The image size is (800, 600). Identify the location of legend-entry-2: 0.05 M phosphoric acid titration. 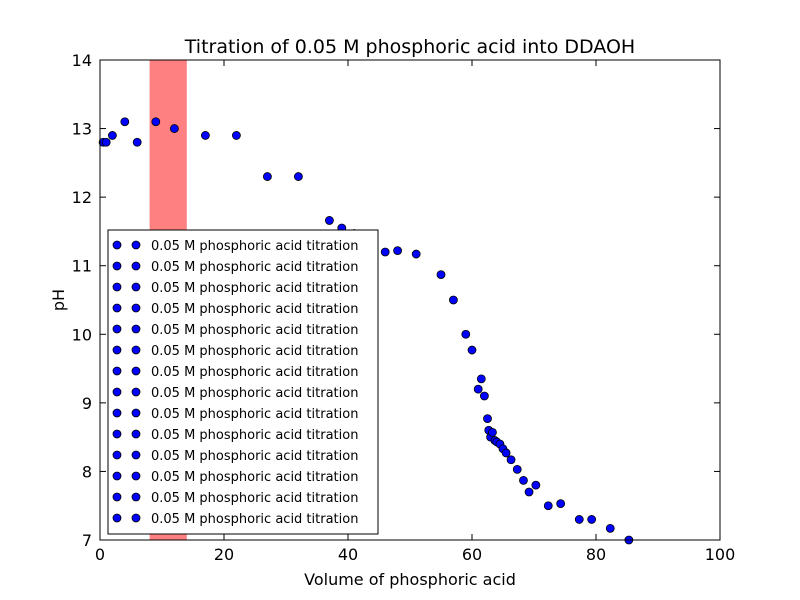
(254, 288).